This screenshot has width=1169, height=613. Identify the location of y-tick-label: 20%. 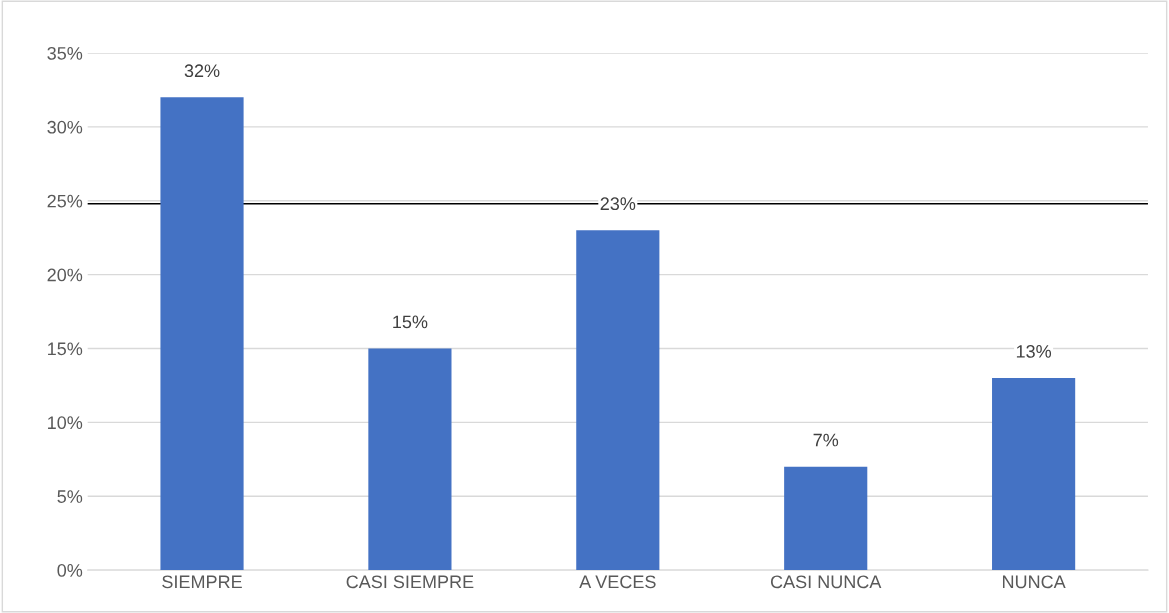
(65, 275).